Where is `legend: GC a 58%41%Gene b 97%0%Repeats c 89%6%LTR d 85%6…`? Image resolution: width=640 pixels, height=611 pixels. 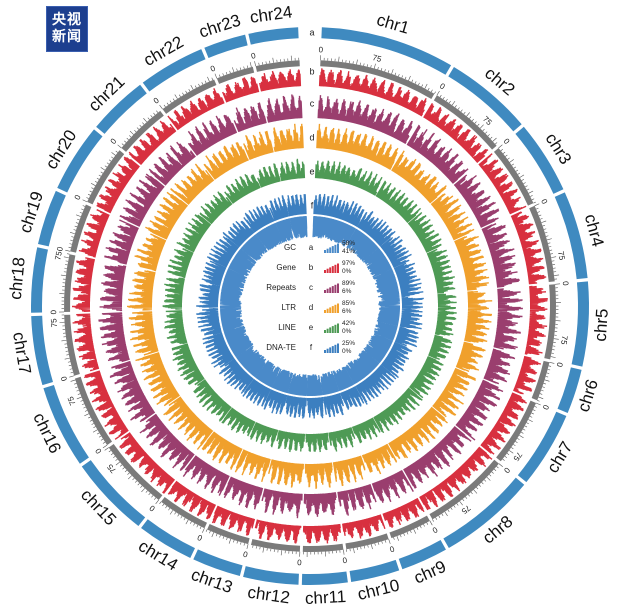 legend: GC a 58%41%Gene b 97%0%Repeats c 89%6%LTR d 85%6… is located at coordinates (310, 297).